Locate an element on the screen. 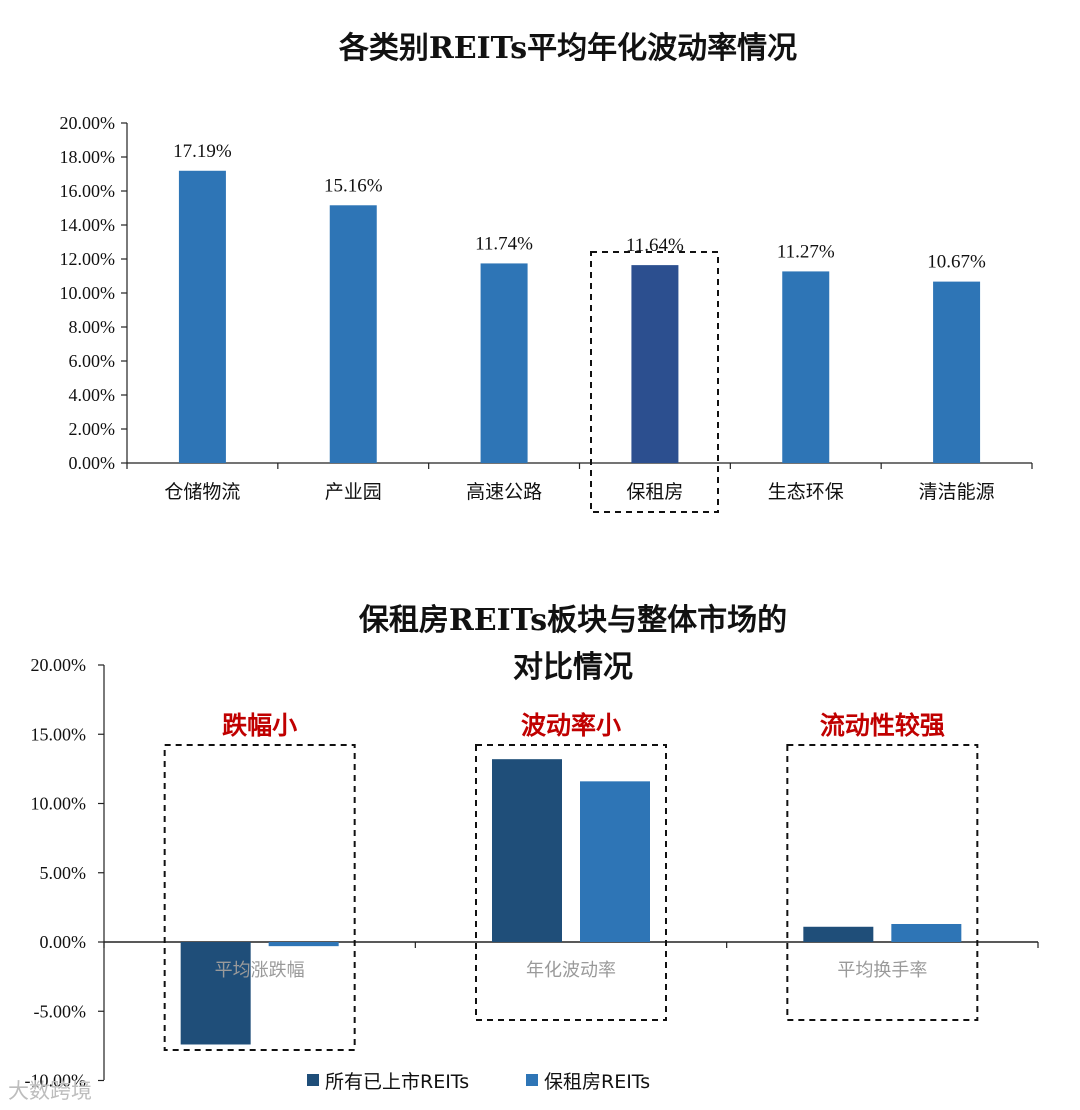  chart1-highlight-box is located at coordinates (654, 382).